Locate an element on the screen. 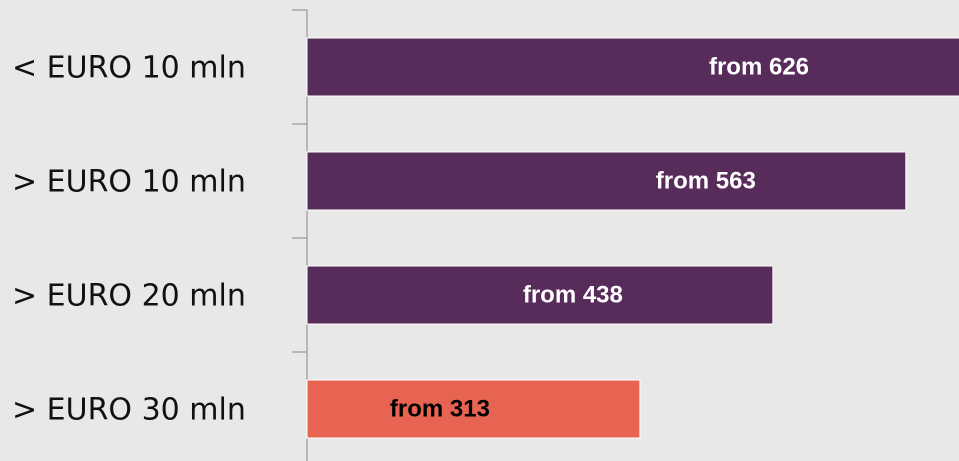 This screenshot has width=959, height=461. category-label: < EURO 10 mln is located at coordinates (129, 68).